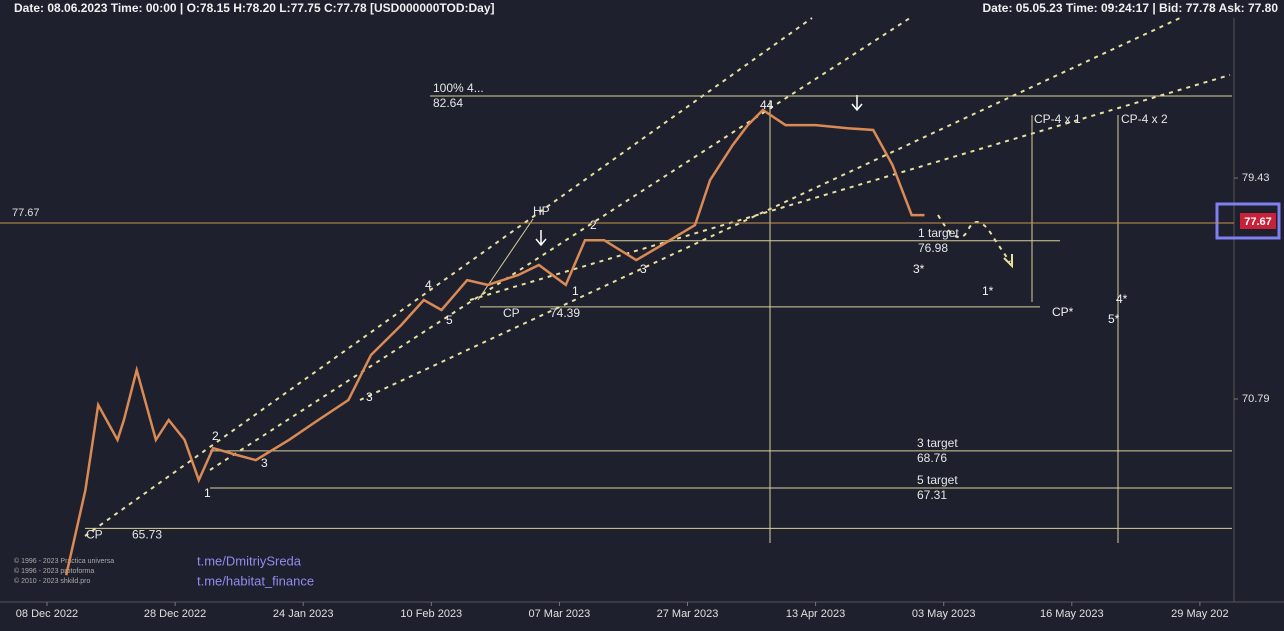 This screenshot has height=631, width=1284. I want to click on x-tick-label: 08 Dec 2022, so click(47, 614).